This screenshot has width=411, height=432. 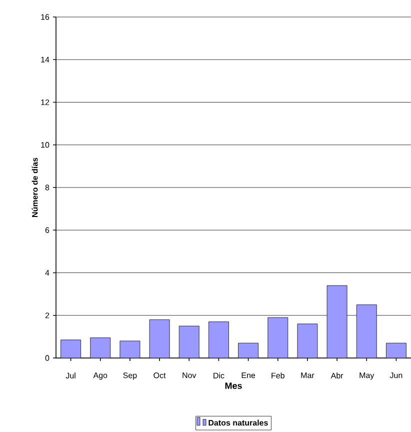 I want to click on y-tick-label: 10, so click(x=45, y=145).